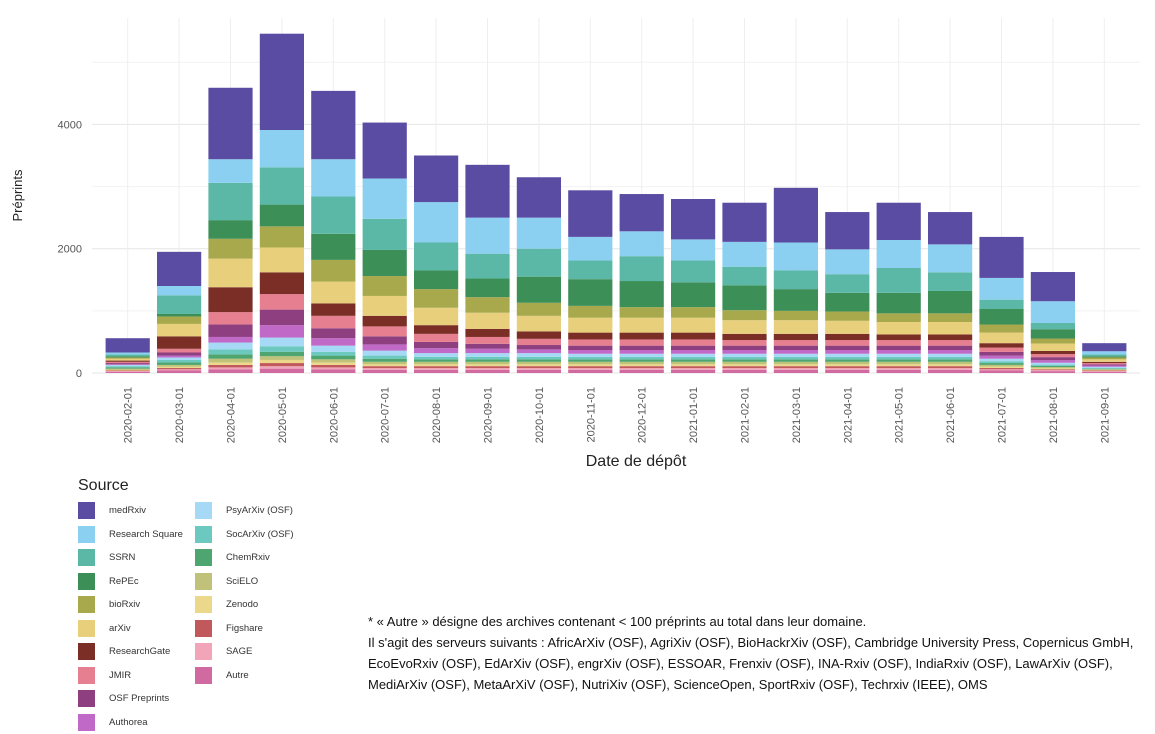 The height and width of the screenshot is (734, 1155). What do you see at coordinates (848, 415) in the screenshot?
I see `x-tick-label: 2021-04-01` at bounding box center [848, 415].